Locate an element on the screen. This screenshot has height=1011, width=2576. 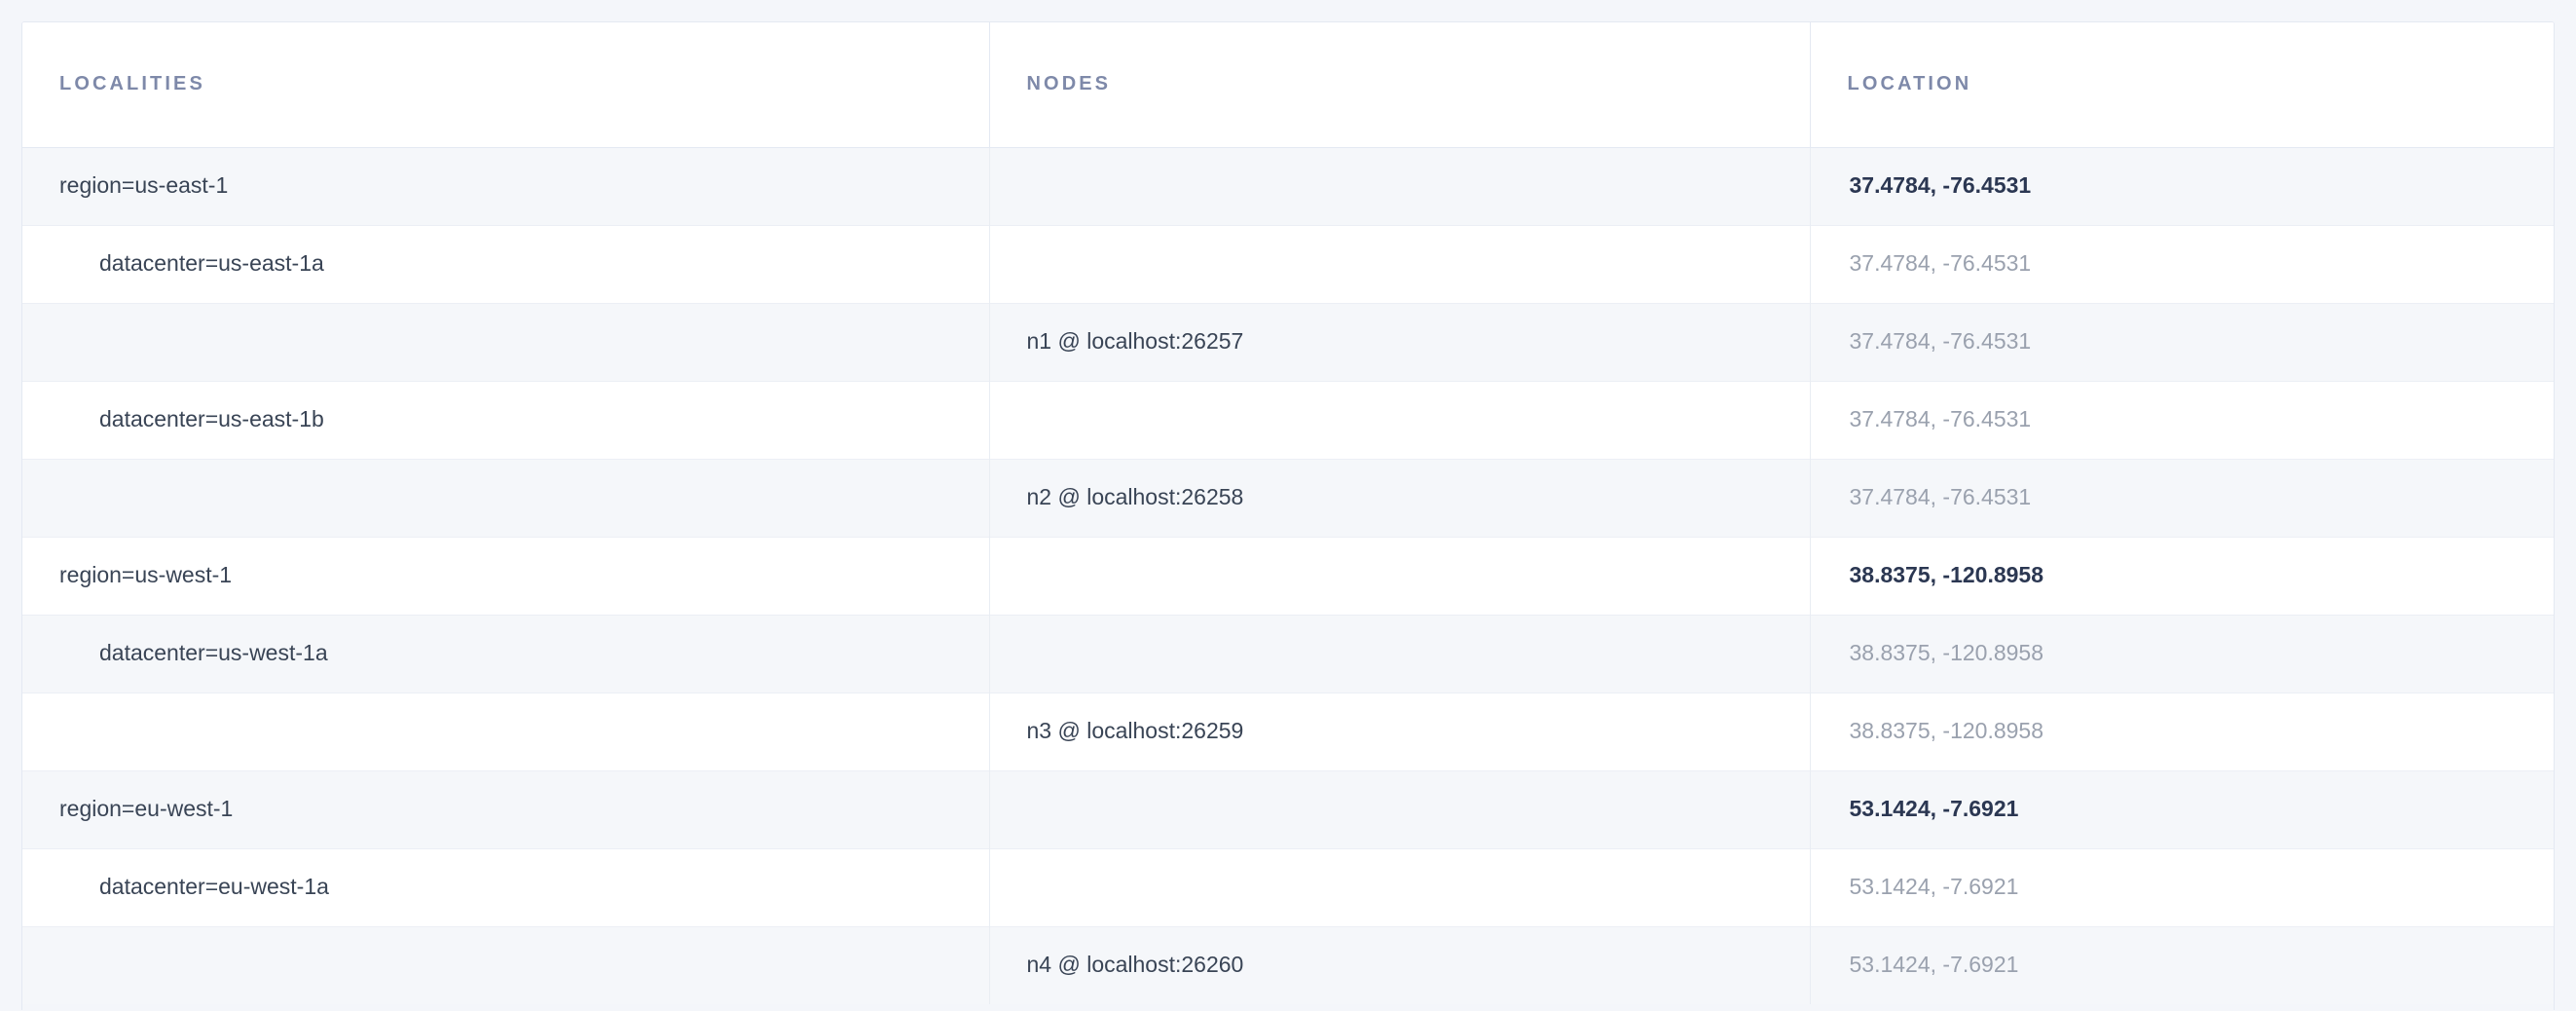
card-footer is located at coordinates (1288, 1007).